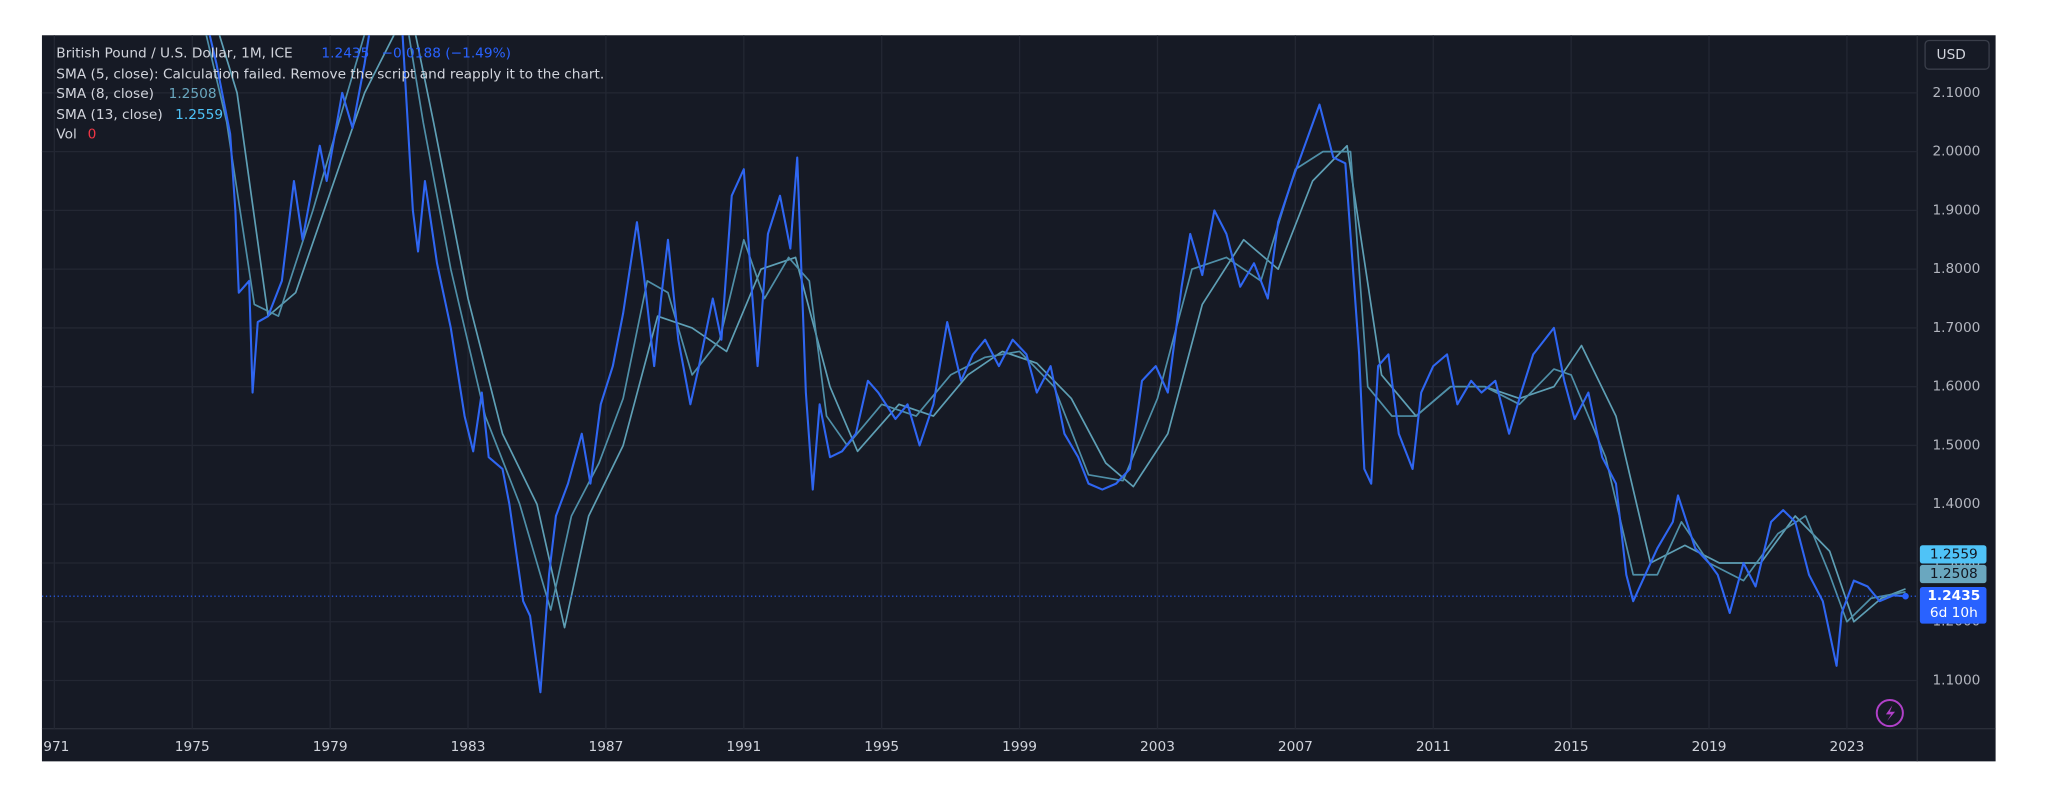  What do you see at coordinates (192, 747) in the screenshot?
I see `x-tick-label: 1975` at bounding box center [192, 747].